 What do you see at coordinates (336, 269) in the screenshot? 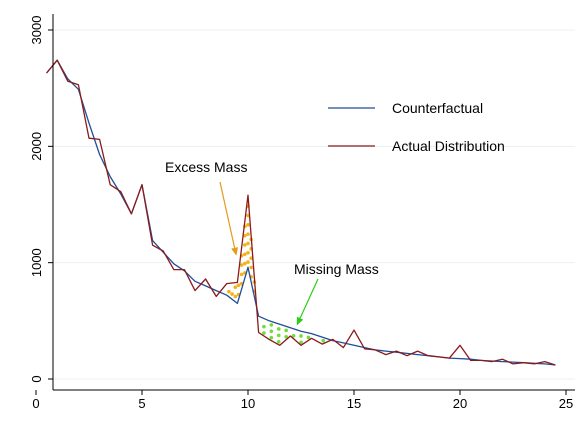
I see `annotation-missing-label: Missing Mass` at bounding box center [336, 269].